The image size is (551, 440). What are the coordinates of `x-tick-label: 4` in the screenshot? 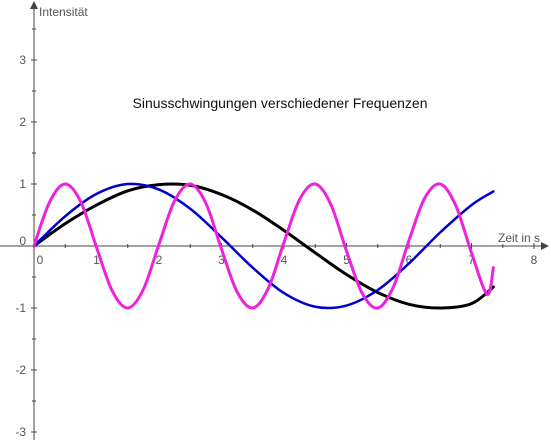 It's located at (284, 260).